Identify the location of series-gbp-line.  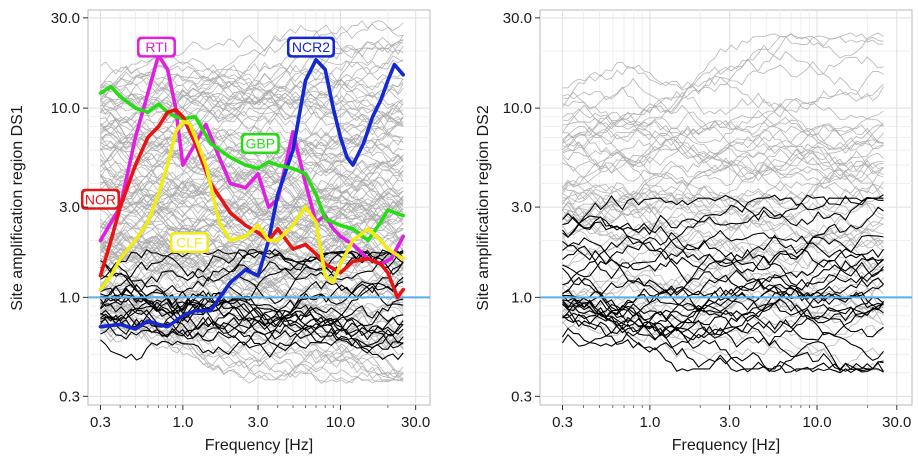
(251, 163).